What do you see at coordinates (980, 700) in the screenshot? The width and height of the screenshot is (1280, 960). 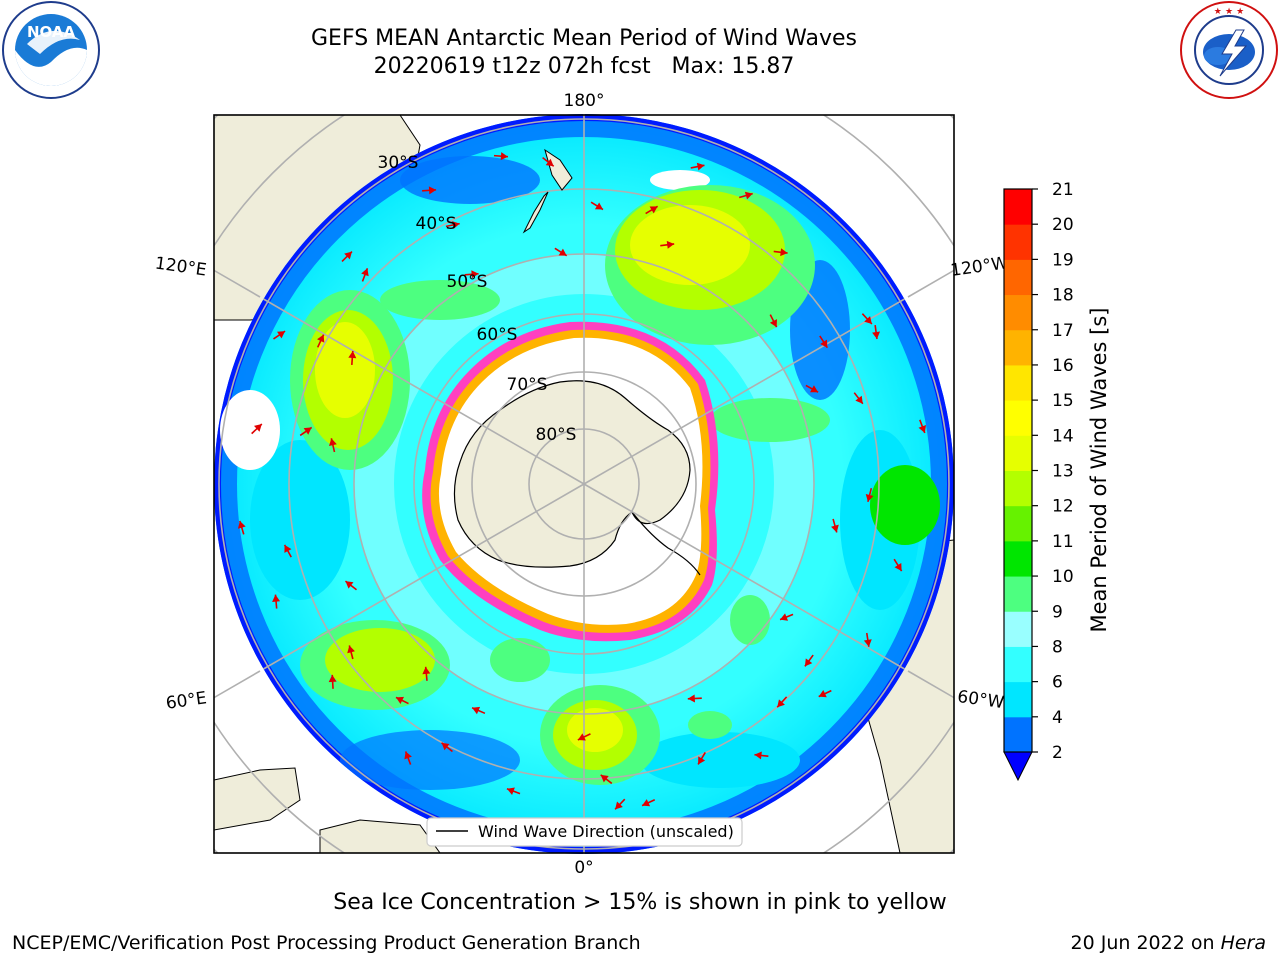 I see `lon-label-60w: 60°W` at bounding box center [980, 700].